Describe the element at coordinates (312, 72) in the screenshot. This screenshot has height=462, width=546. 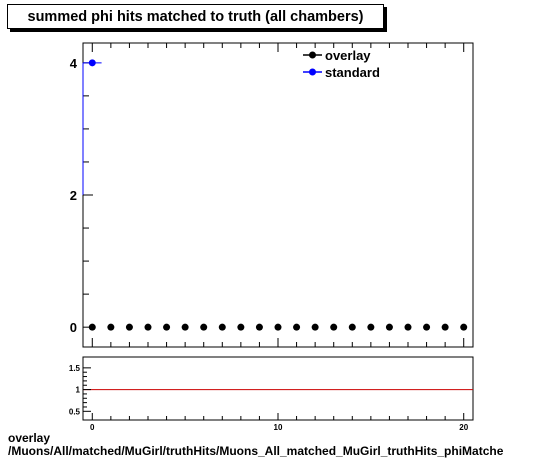
I see `legend-marker-standard` at that location.